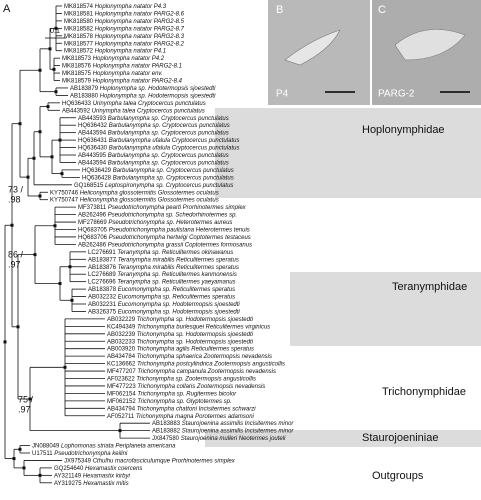 This screenshot has width=481, height=500. Describe the element at coordinates (121, 372) in the screenshot. I see `leaf-id: MF477207` at that location.